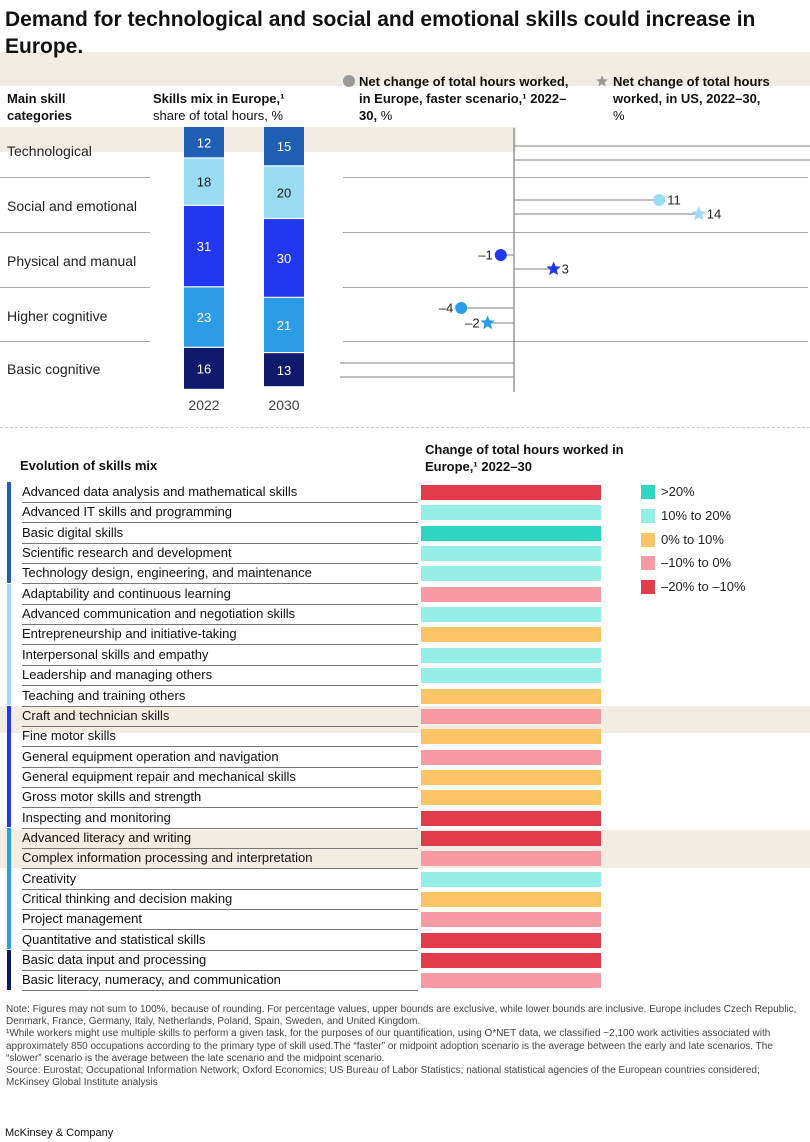 Image resolution: width=810 pixels, height=1142 pixels. I want to click on star-legend-icon, so click(602, 81).